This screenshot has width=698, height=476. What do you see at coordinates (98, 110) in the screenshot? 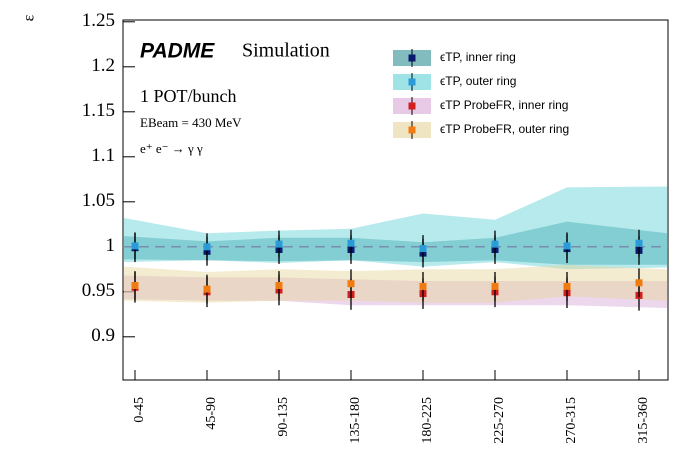
I see `y-tick-label: 1.15` at bounding box center [98, 110].